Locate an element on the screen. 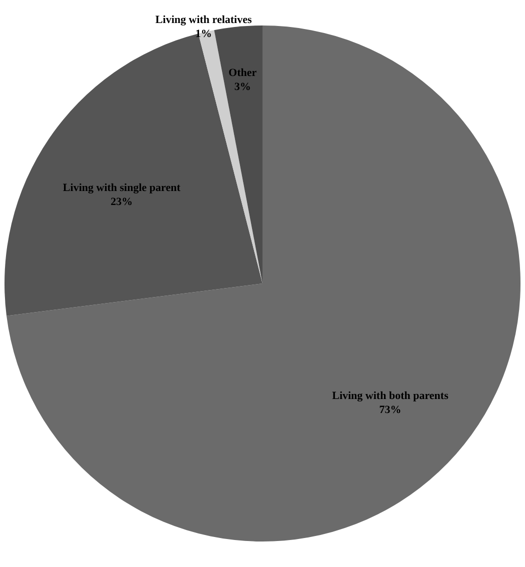 The height and width of the screenshot is (567, 525). data-label: 1% is located at coordinates (203, 34).